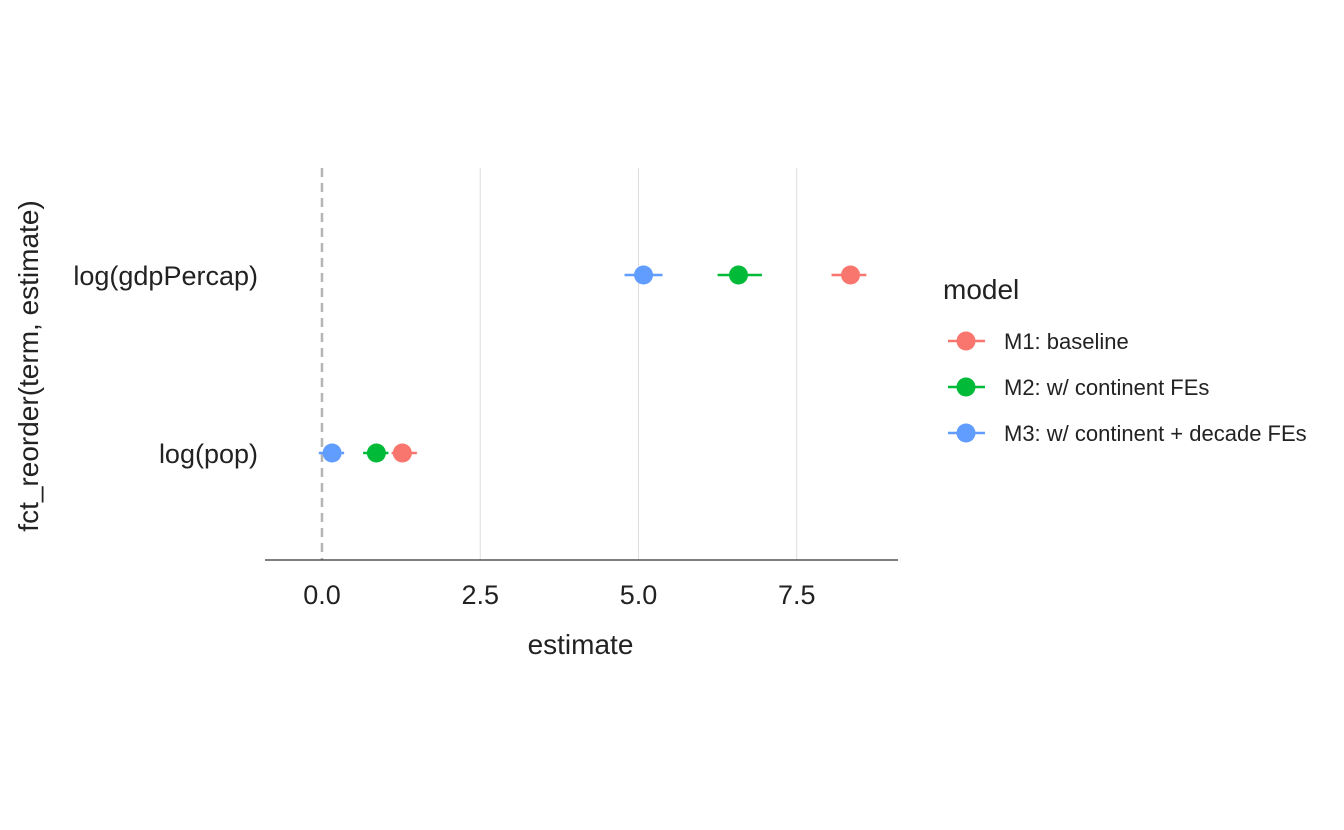 Image resolution: width=1344 pixels, height=830 pixels. Describe the element at coordinates (559, 595) in the screenshot. I see `x-tick-labels: 0.0 2.5 5.0 7.5` at that location.